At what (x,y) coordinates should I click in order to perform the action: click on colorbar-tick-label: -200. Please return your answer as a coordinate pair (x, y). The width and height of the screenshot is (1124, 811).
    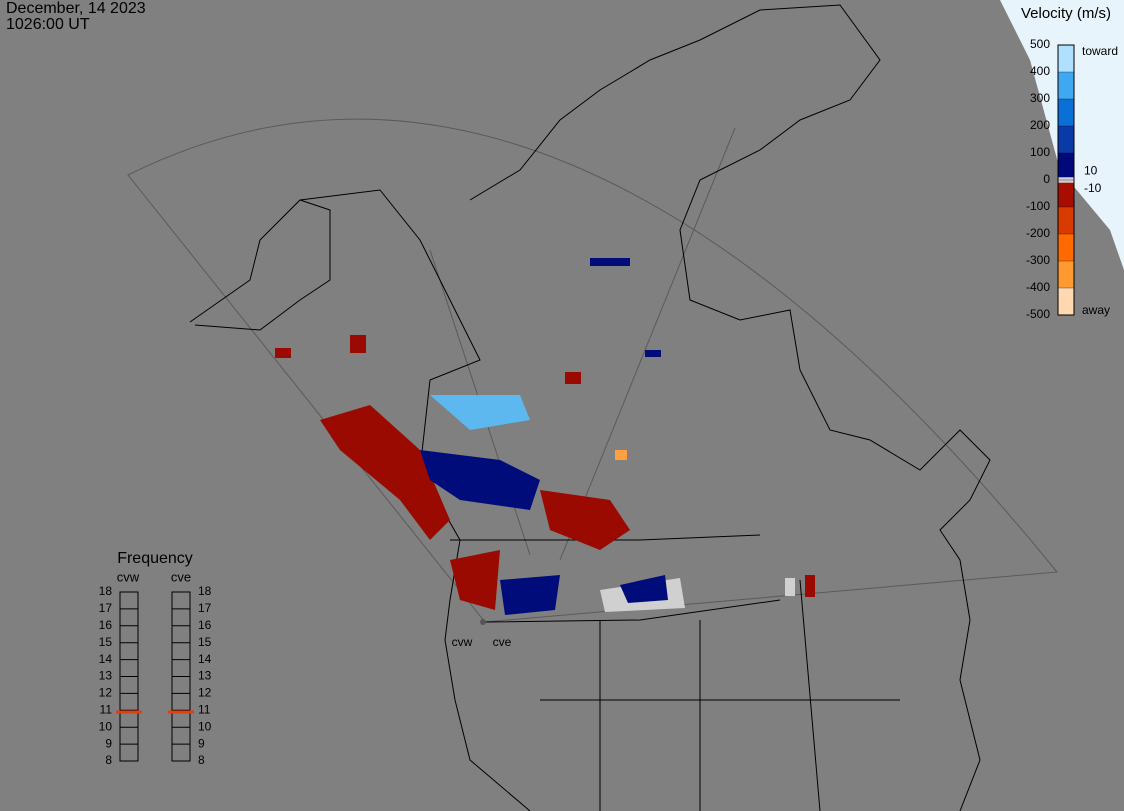
    Looking at the image, I should click on (1038, 233).